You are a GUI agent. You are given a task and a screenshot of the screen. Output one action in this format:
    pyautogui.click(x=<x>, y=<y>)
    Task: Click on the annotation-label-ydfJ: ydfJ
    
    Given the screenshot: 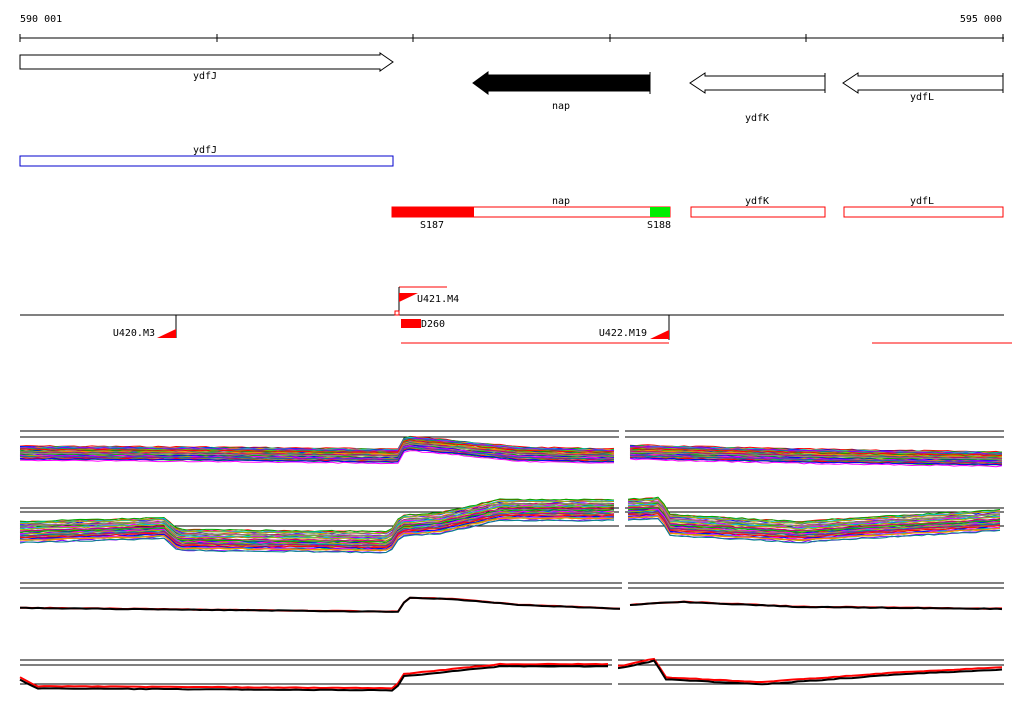 What is the action you would take?
    pyautogui.click(x=205, y=150)
    